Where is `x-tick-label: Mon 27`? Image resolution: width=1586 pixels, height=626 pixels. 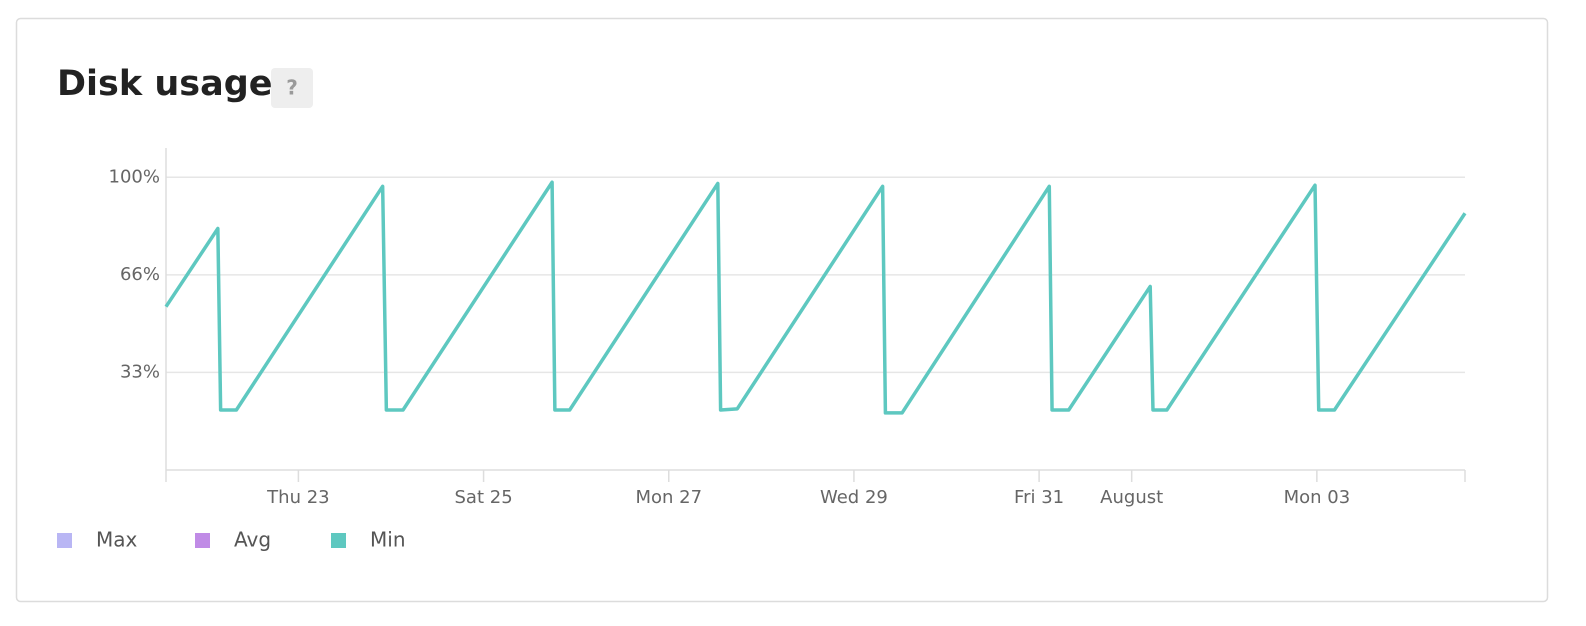
x-tick-label: Mon 27 is located at coordinates (668, 497).